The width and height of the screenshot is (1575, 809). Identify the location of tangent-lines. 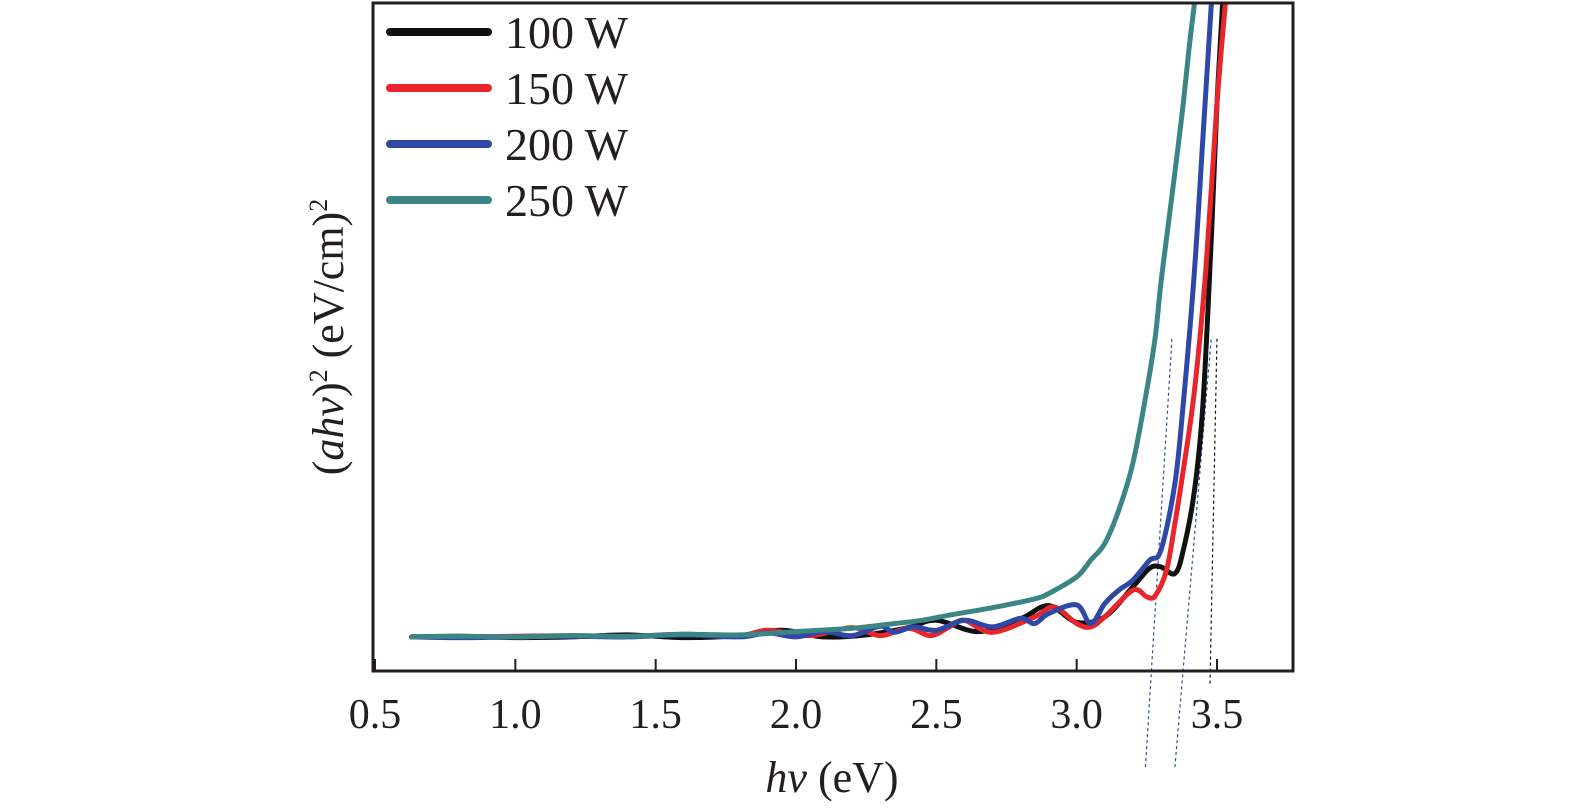
(1181, 552).